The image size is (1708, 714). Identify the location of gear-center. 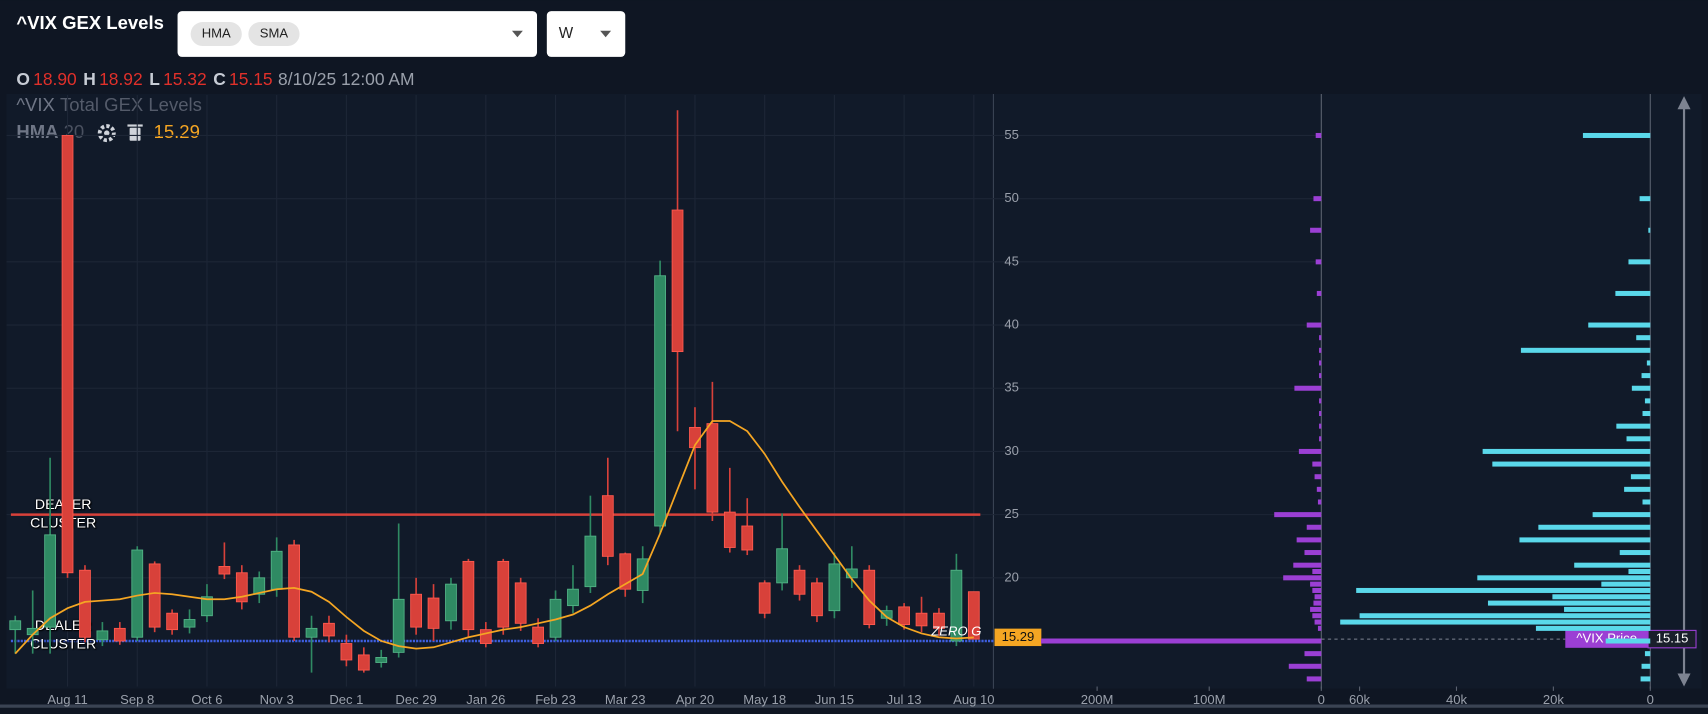
(107, 133).